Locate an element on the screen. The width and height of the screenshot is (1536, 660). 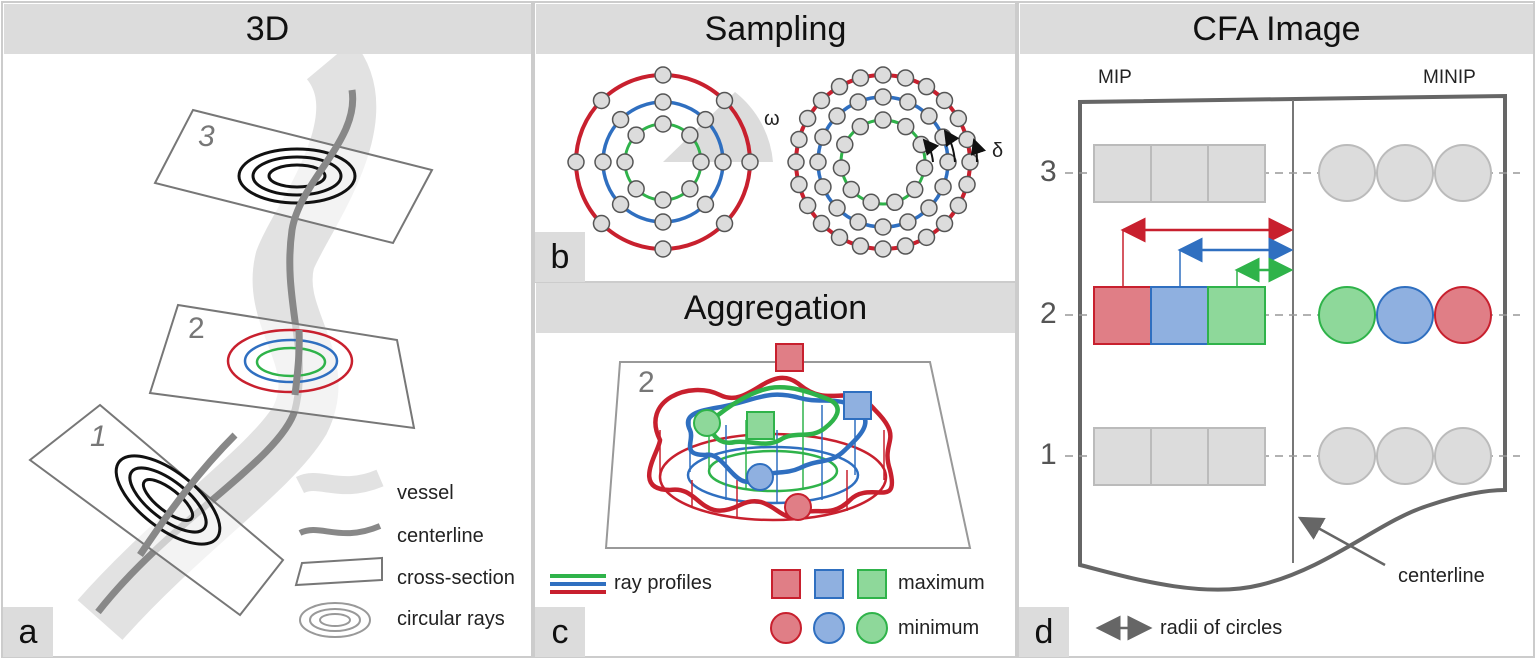
centerline-pointer is located at coordinates (1341, 541).